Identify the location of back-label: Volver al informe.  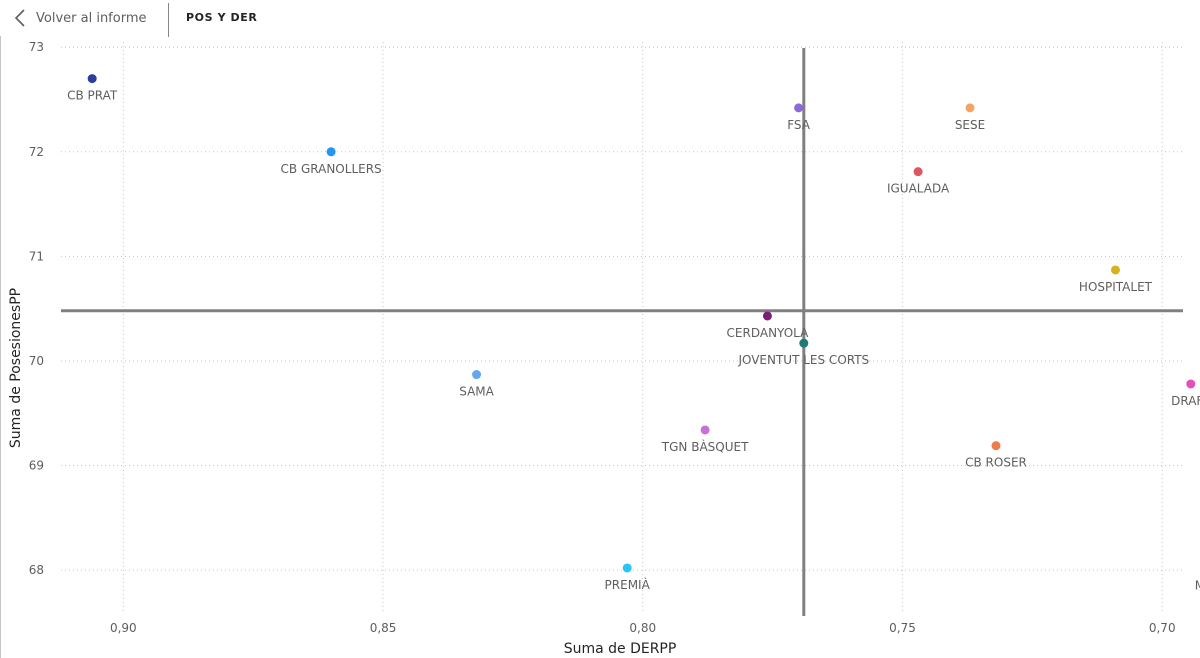
(91, 18).